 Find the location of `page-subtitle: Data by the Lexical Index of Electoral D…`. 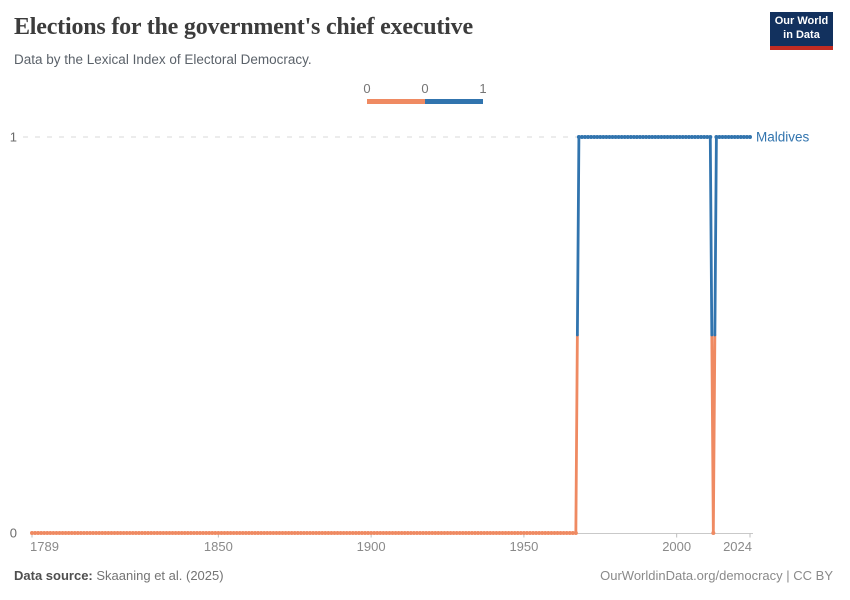

page-subtitle: Data by the Lexical Index of Electoral D… is located at coordinates (163, 59).